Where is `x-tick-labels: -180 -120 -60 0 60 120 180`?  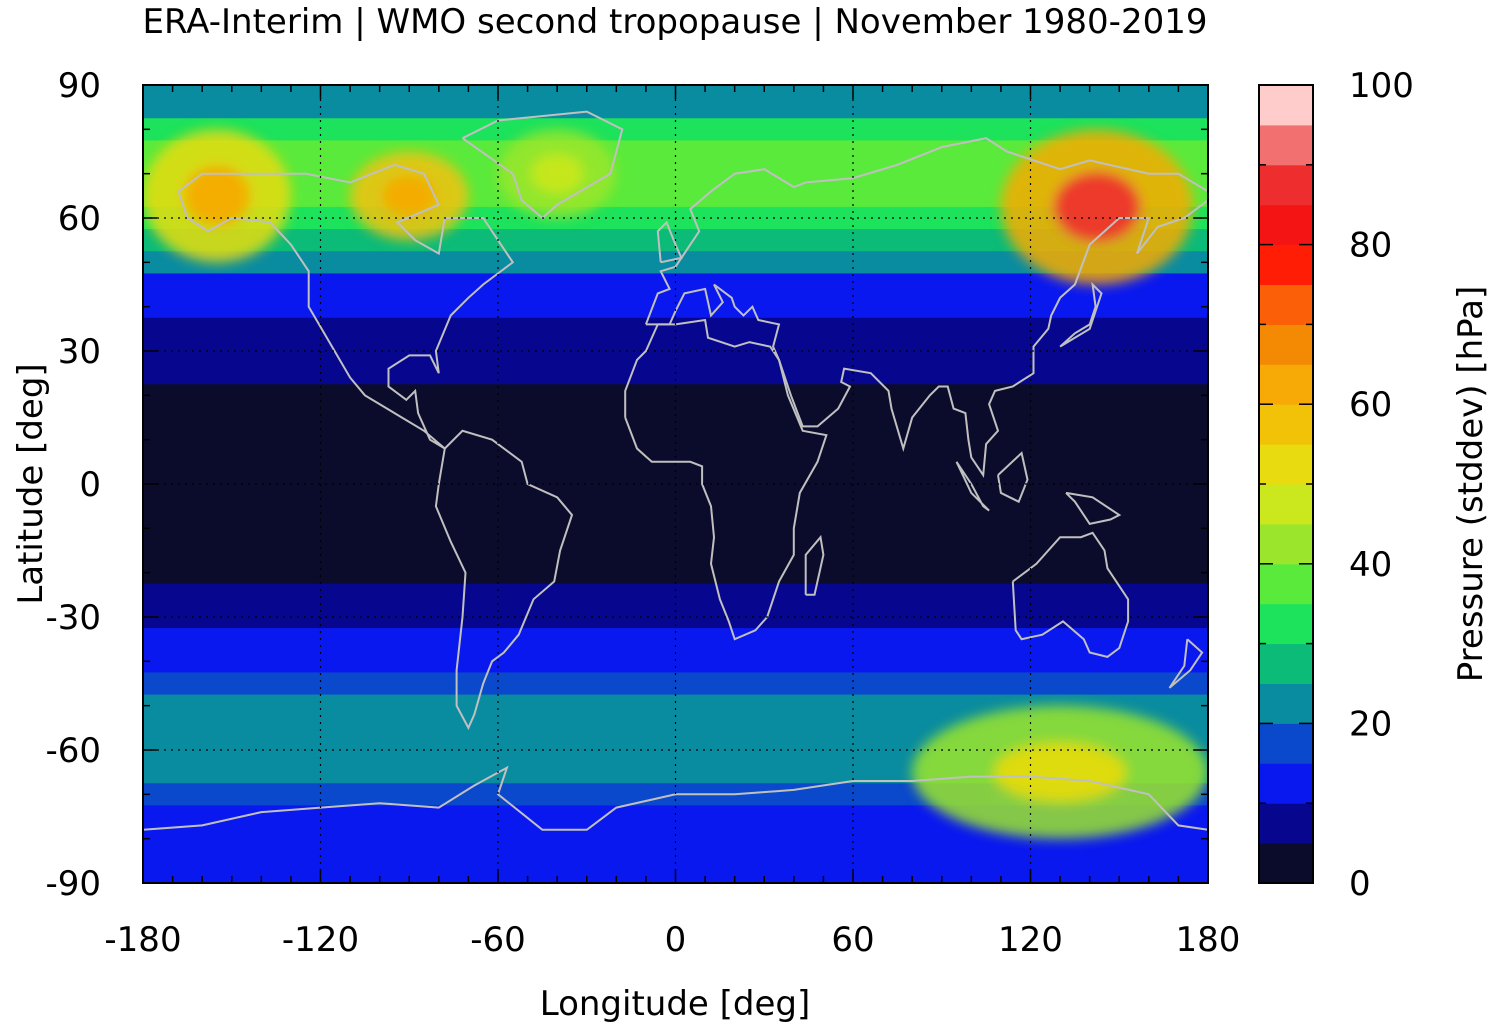 x-tick-labels: -180 -120 -60 0 60 120 180 is located at coordinates (672, 940).